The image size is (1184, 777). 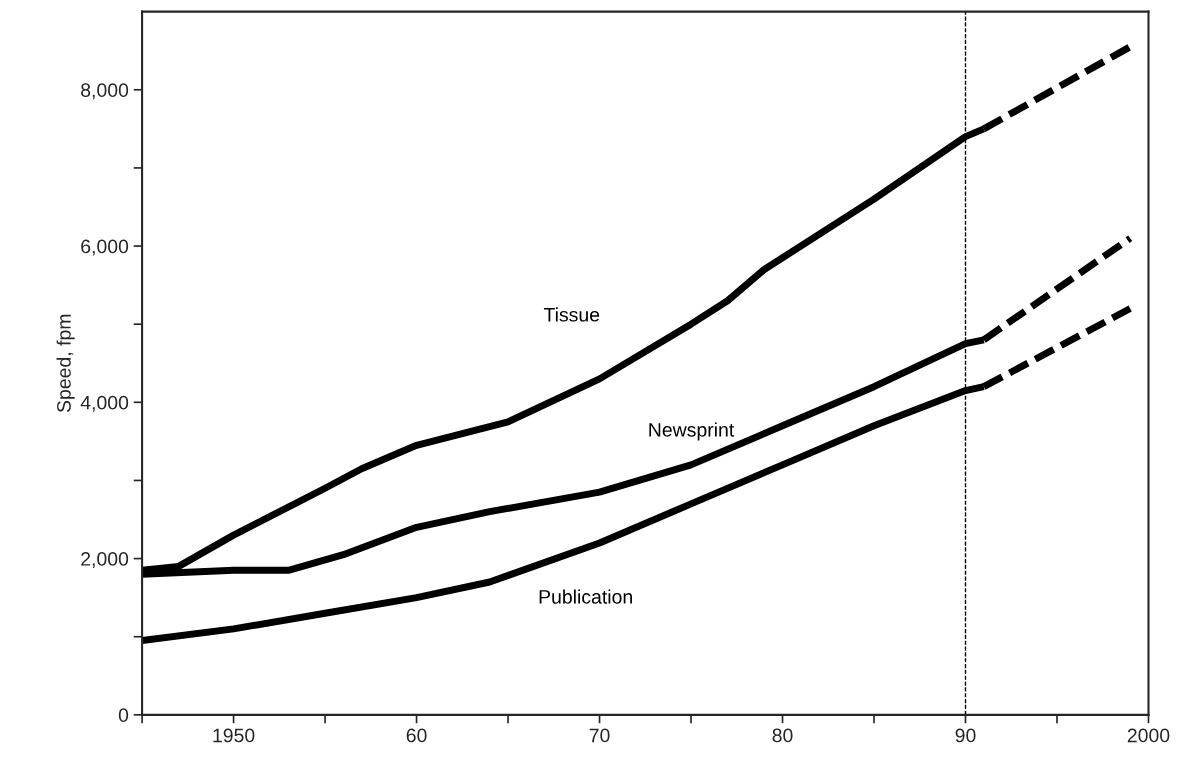 What do you see at coordinates (571, 314) in the screenshot?
I see `text: Tissue` at bounding box center [571, 314].